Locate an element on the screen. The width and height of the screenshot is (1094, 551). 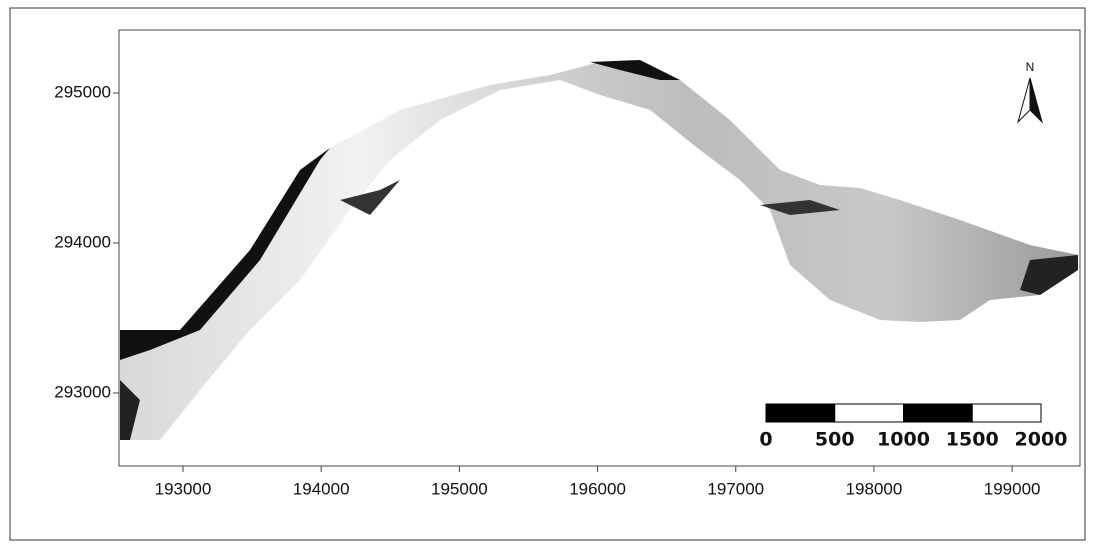
x-tick-label: 197000 is located at coordinates (735, 488).